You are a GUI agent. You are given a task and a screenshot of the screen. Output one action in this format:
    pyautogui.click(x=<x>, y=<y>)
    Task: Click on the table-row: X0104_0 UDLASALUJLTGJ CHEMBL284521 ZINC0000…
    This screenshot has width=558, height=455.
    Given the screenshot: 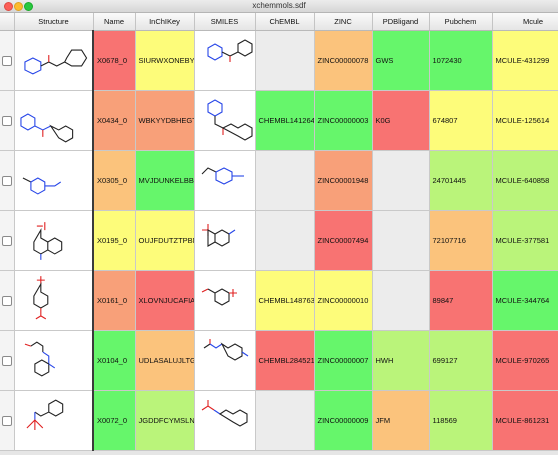 What is the action you would take?
    pyautogui.click(x=279, y=360)
    